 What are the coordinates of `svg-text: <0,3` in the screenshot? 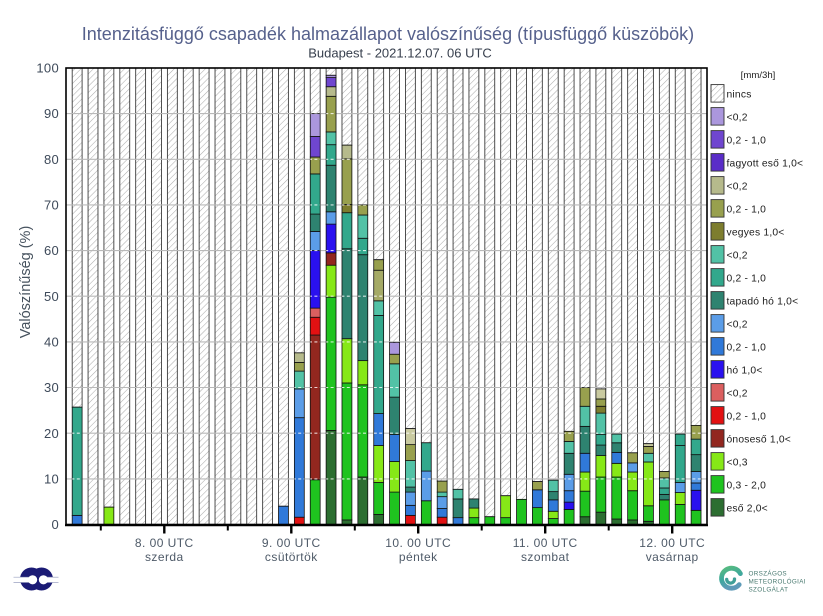 It's located at (737, 463).